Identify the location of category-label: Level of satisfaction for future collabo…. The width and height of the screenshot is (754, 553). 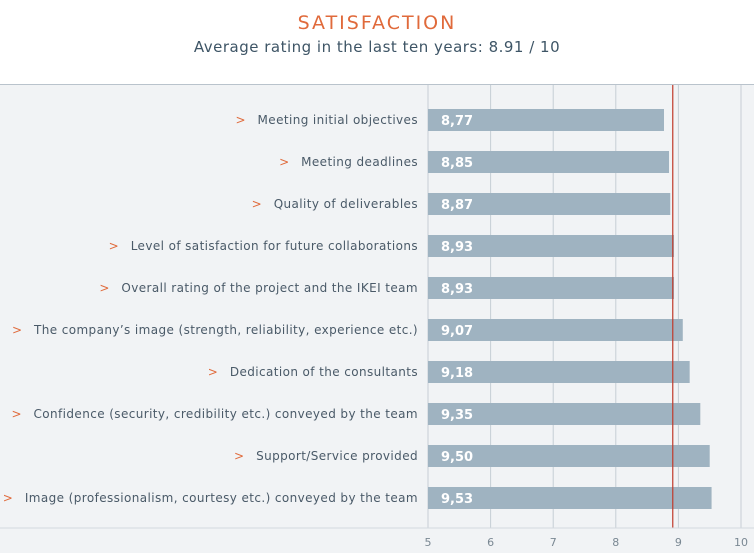
(274, 246).